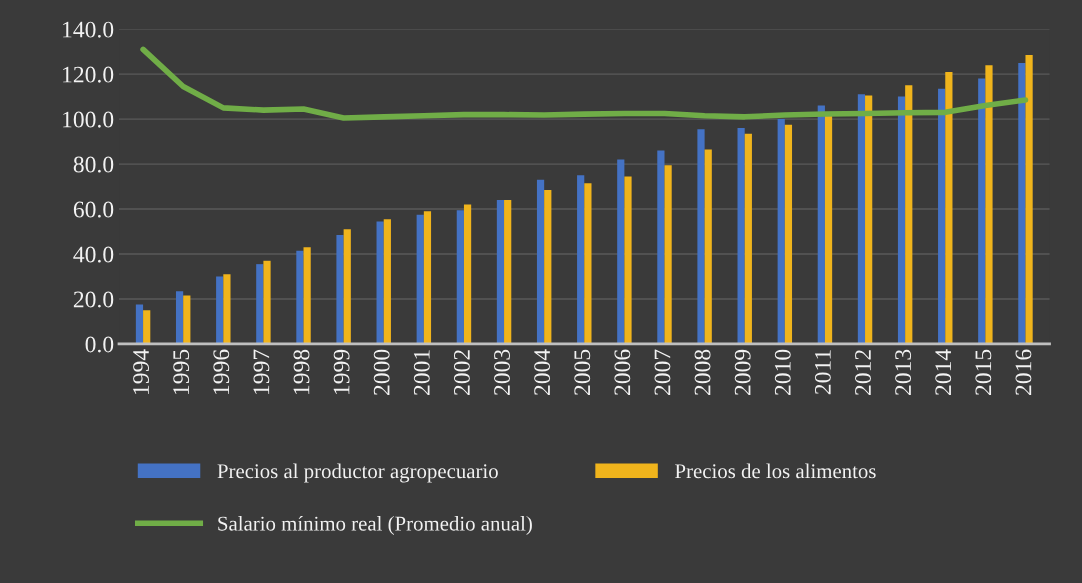 This screenshot has height=583, width=1082. I want to click on y-tick-label: 0.0, so click(99, 344).